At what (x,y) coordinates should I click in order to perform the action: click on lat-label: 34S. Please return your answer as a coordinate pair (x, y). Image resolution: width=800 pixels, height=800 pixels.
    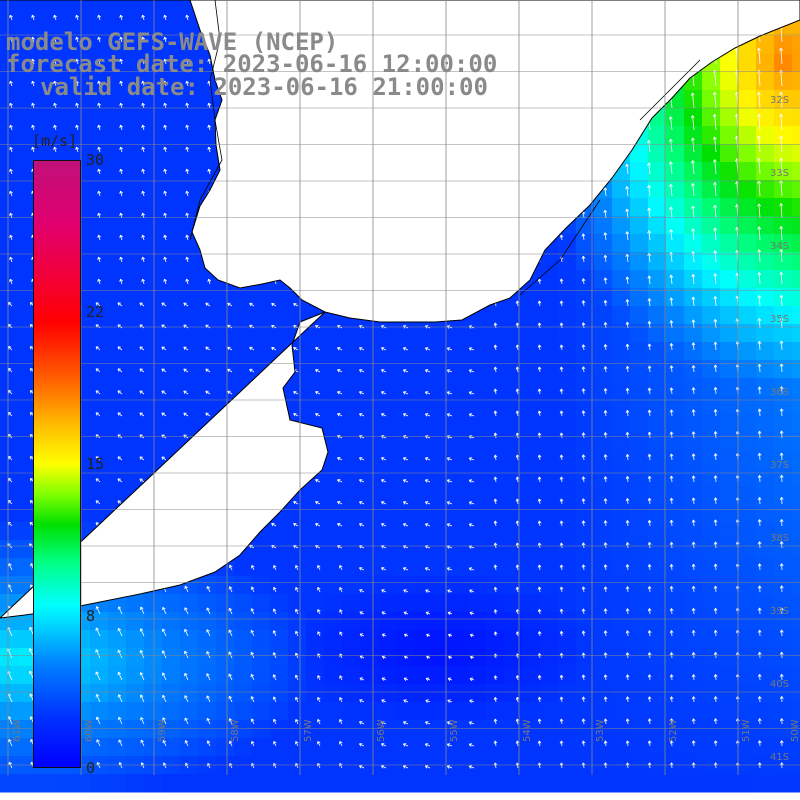
    Looking at the image, I should click on (780, 246).